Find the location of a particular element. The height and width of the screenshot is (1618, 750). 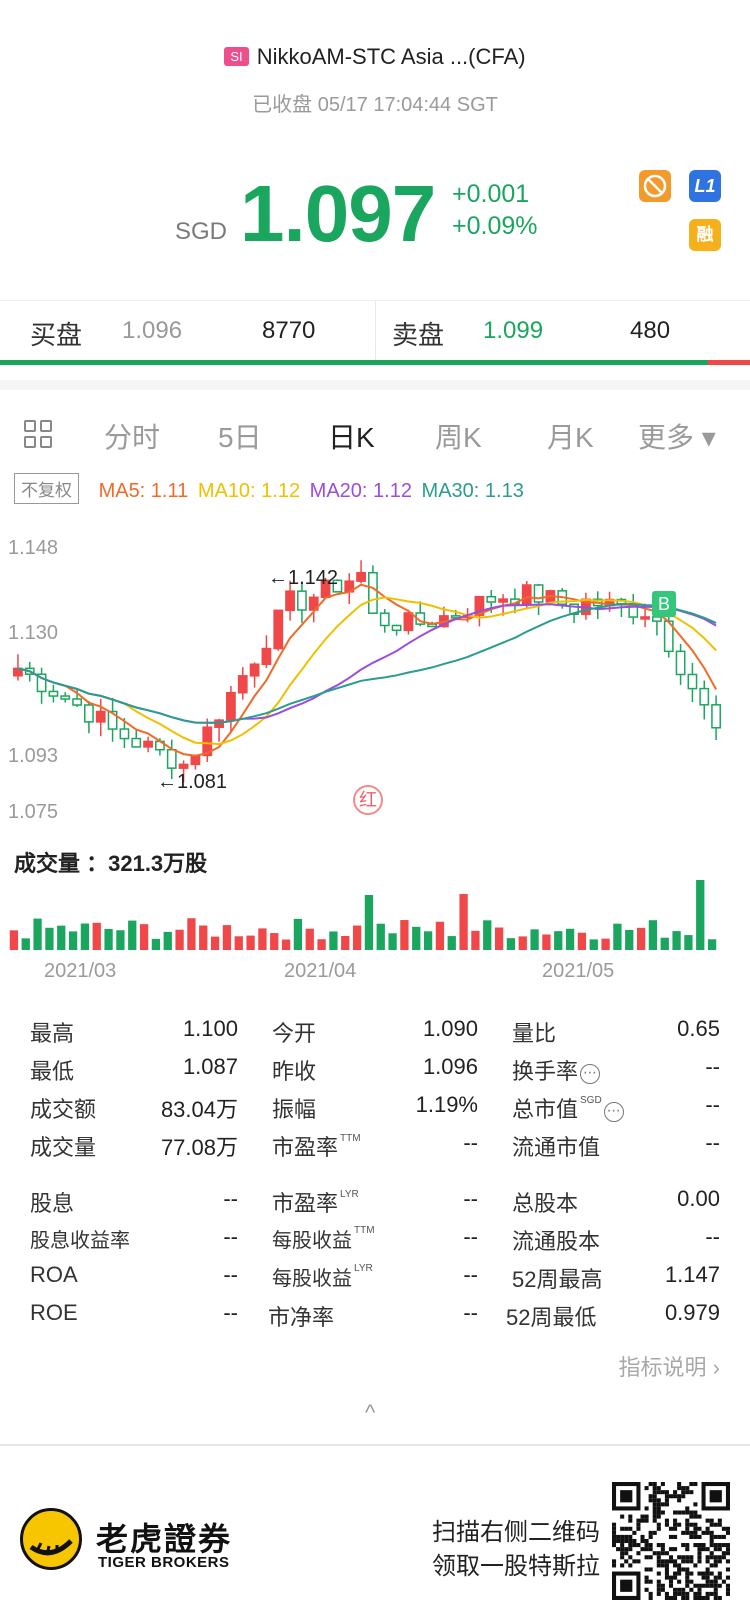

tab-daily-k: 日K is located at coordinates (351, 437).